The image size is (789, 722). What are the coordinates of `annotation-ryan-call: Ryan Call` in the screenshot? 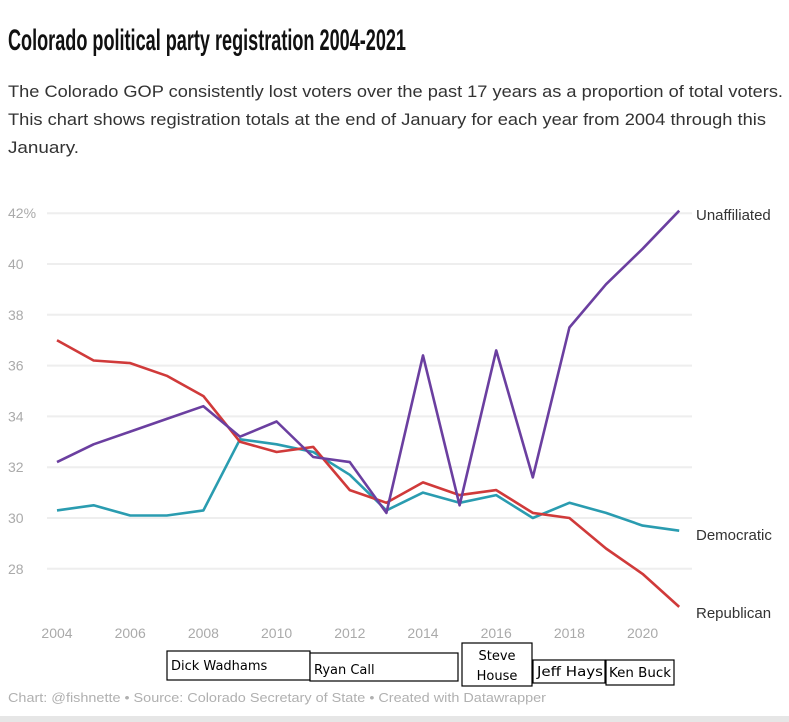 It's located at (384, 667).